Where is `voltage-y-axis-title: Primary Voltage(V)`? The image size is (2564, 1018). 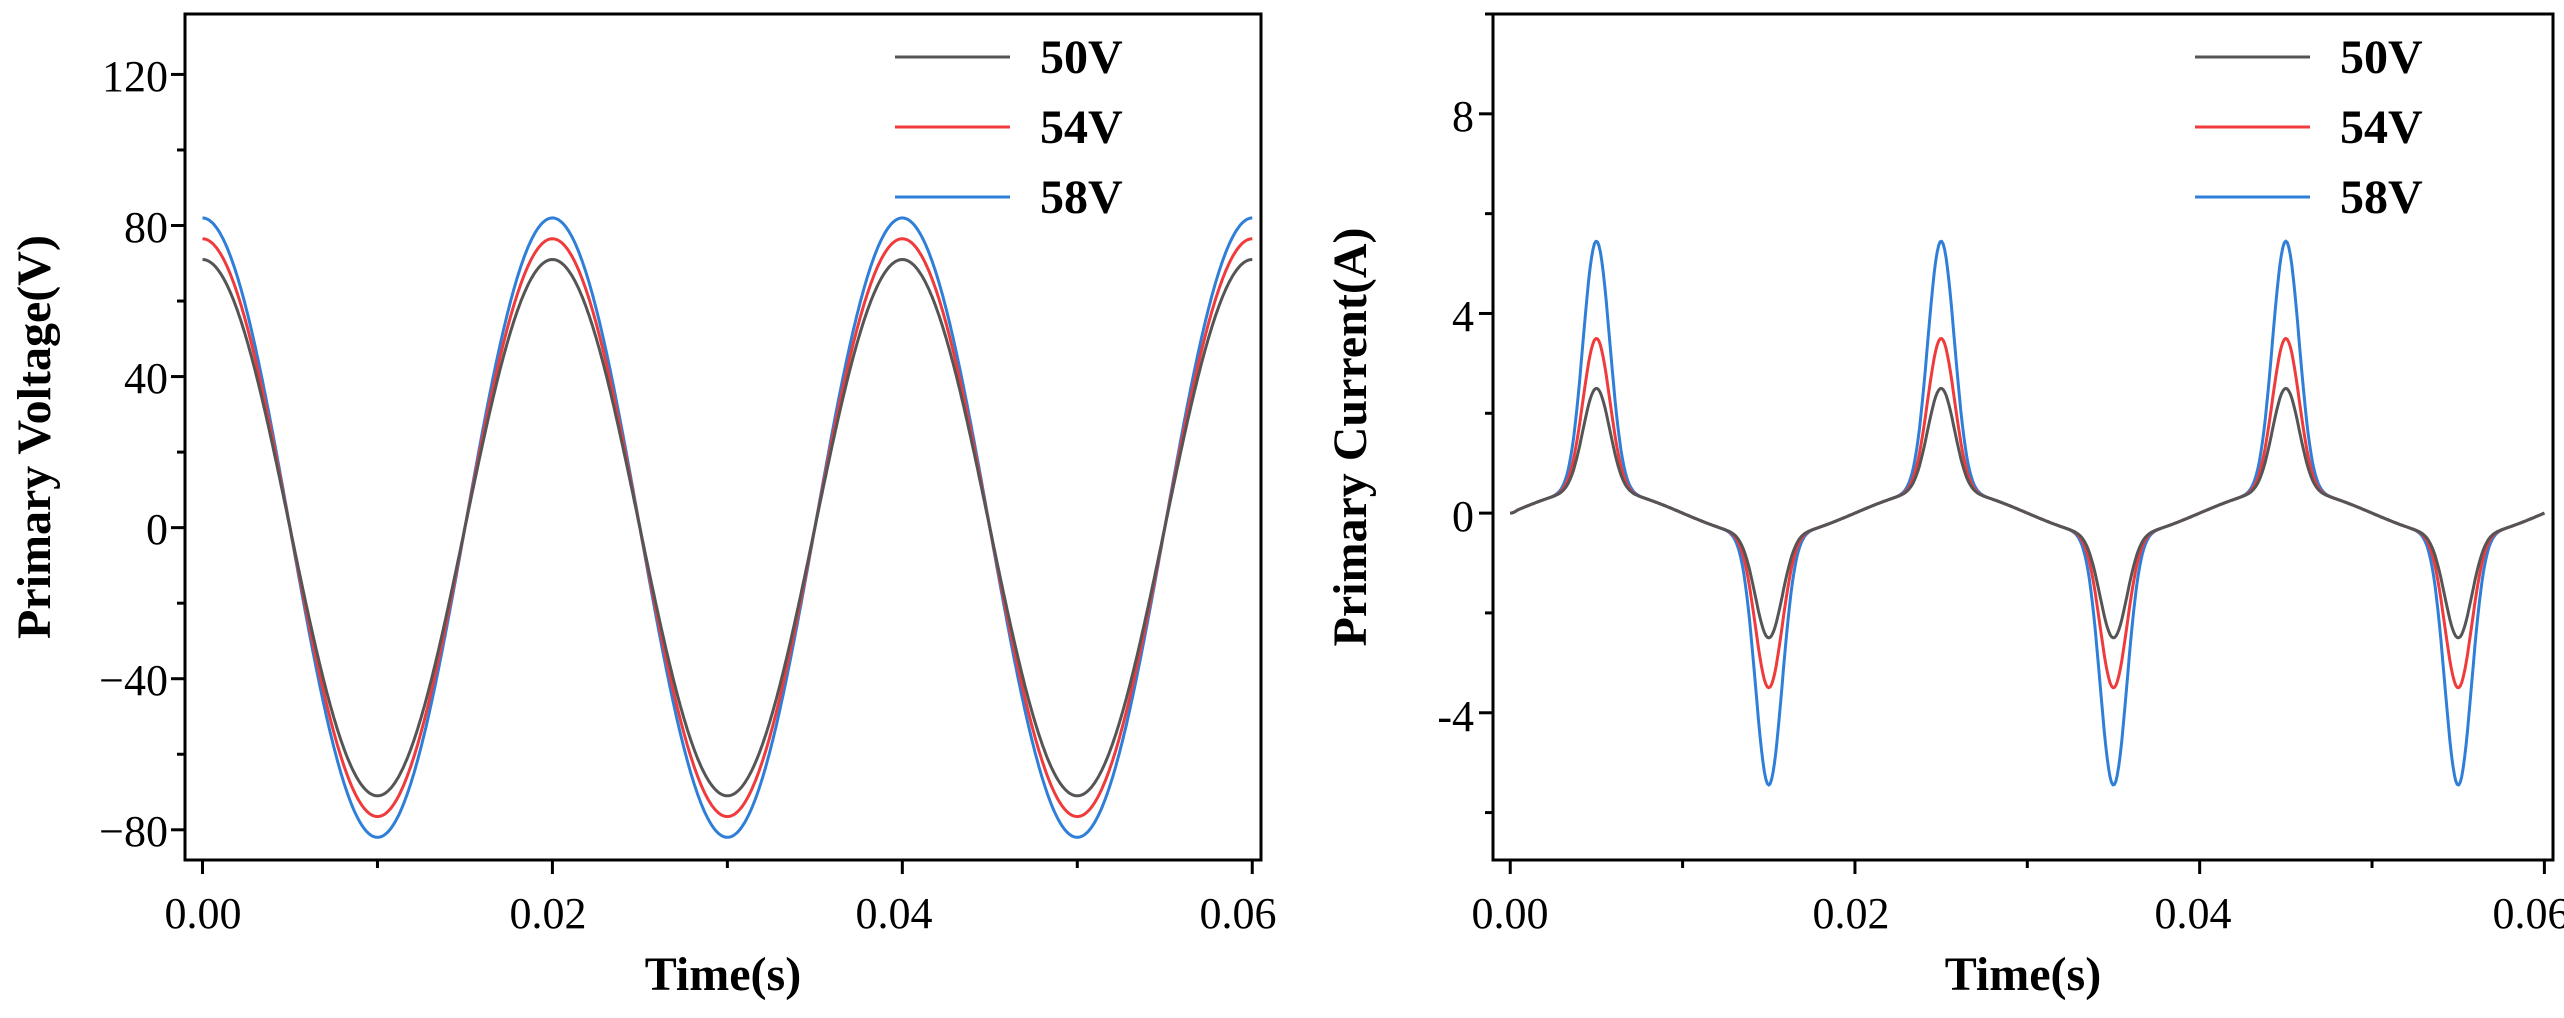 voltage-y-axis-title: Primary Voltage(V) is located at coordinates (34, 437).